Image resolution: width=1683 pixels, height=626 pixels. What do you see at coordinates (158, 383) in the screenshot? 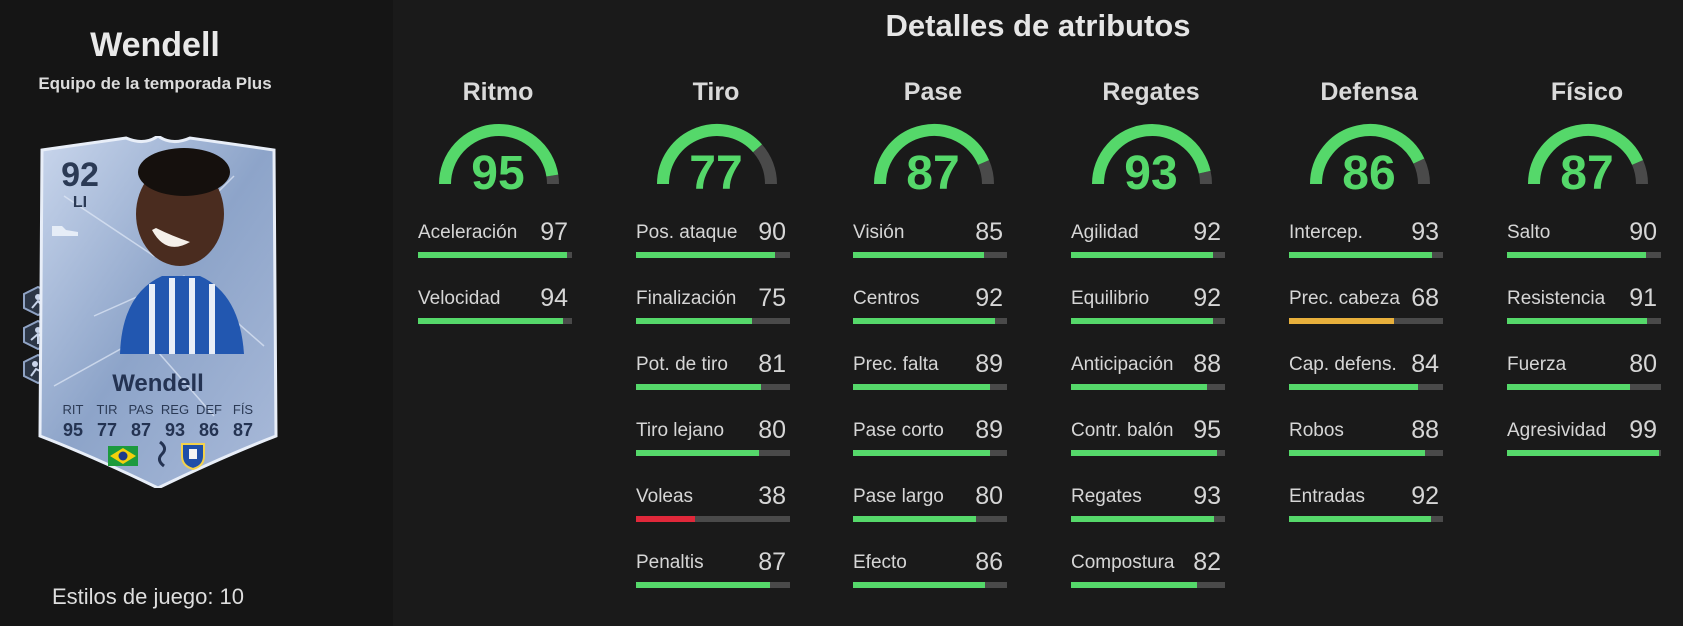
I see `card-player-name: Wendell` at bounding box center [158, 383].